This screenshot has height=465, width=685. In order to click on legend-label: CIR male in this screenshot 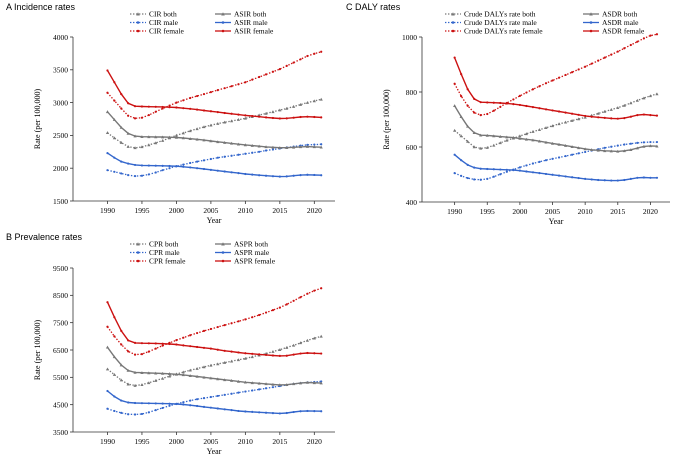, I will do `click(164, 22)`.